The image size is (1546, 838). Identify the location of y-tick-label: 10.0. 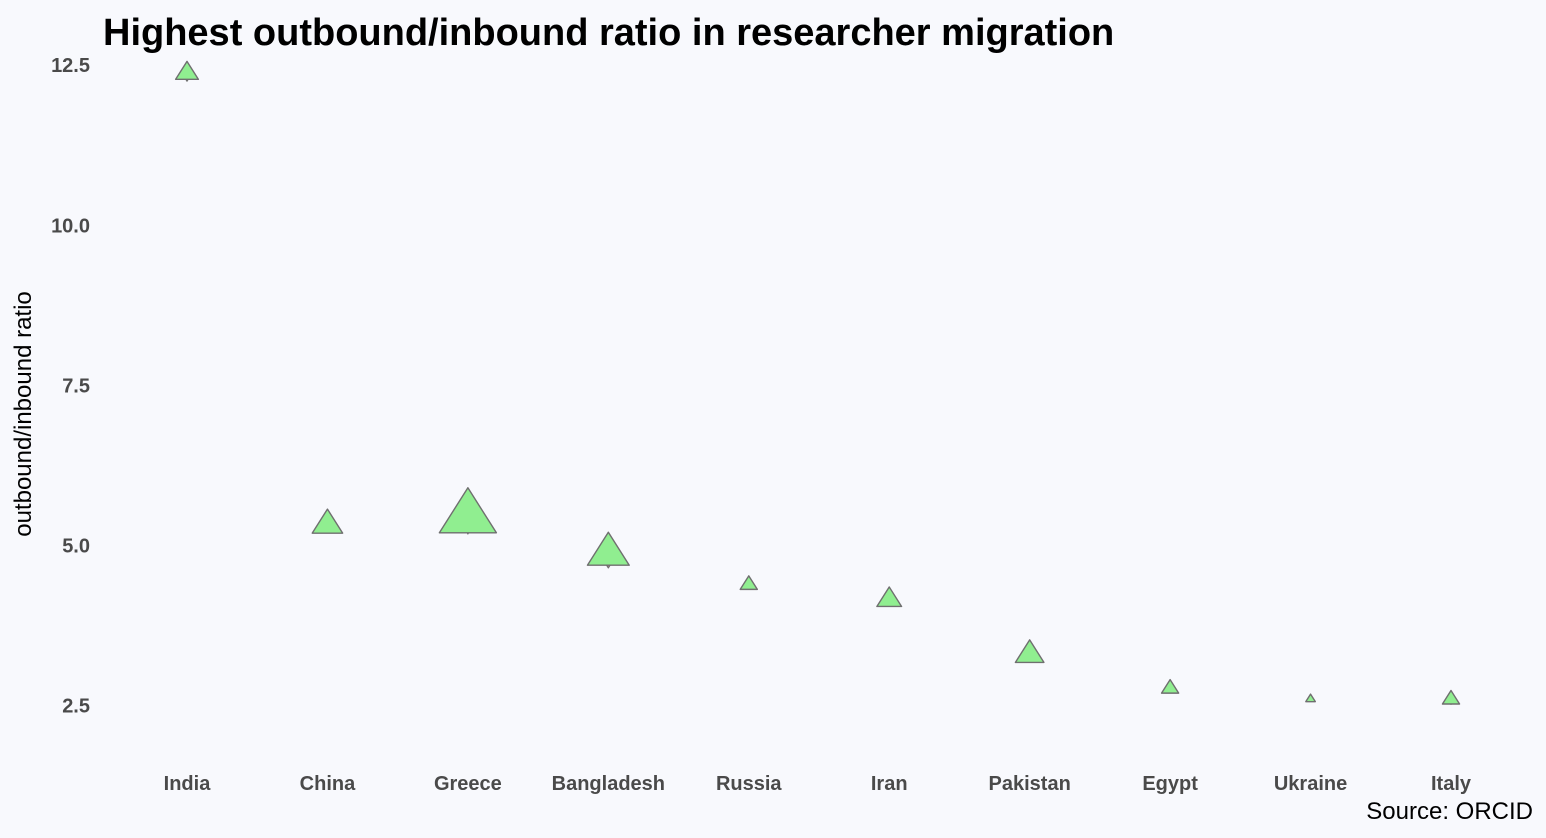
(70, 226).